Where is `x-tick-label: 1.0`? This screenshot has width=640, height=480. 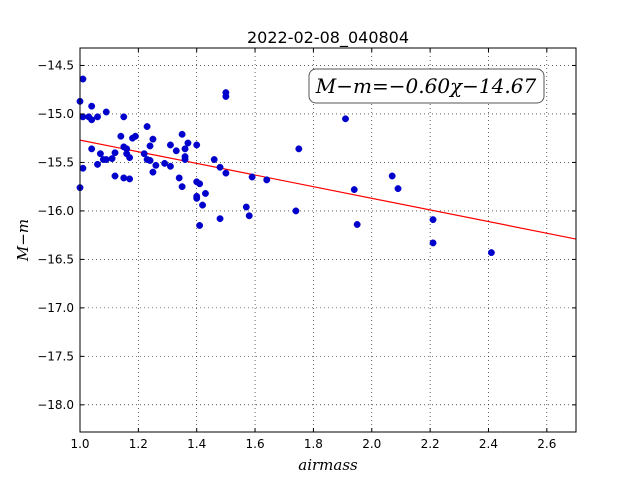
x-tick-label: 1.0 is located at coordinates (79, 444).